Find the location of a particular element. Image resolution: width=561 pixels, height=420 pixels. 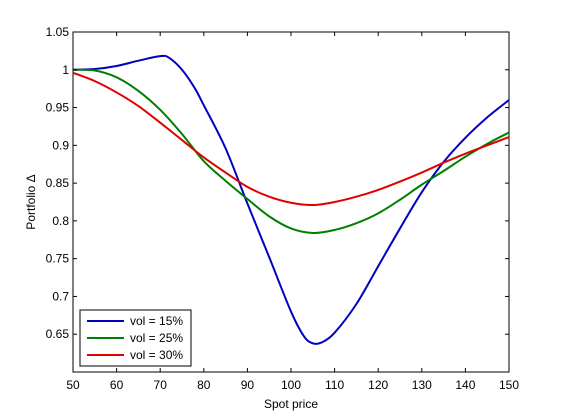

y-tick-label: 0.8 is located at coordinates (60, 221).